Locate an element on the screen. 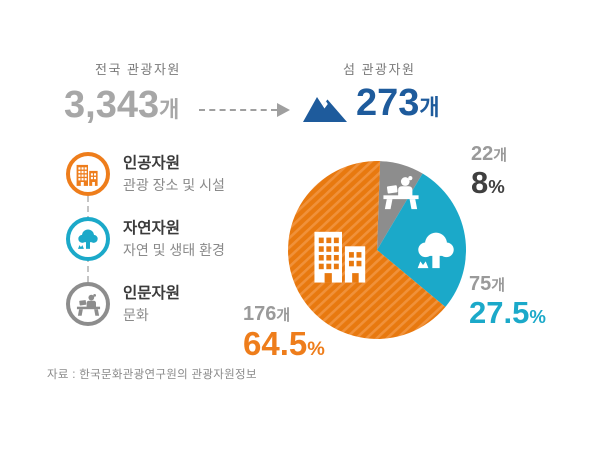  pie-slice-humanities is located at coordinates (400, 205).